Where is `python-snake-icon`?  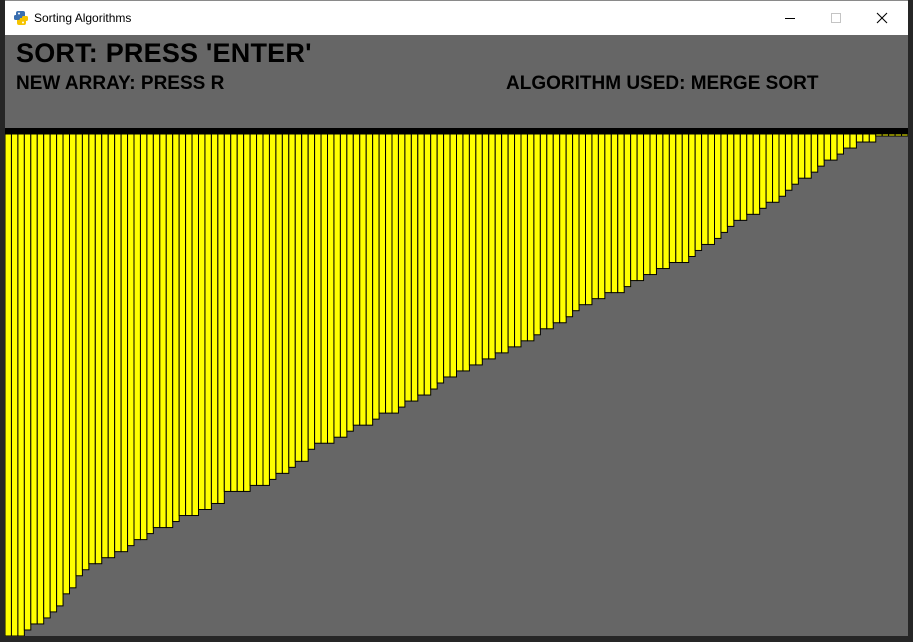 python-snake-icon is located at coordinates (21, 18).